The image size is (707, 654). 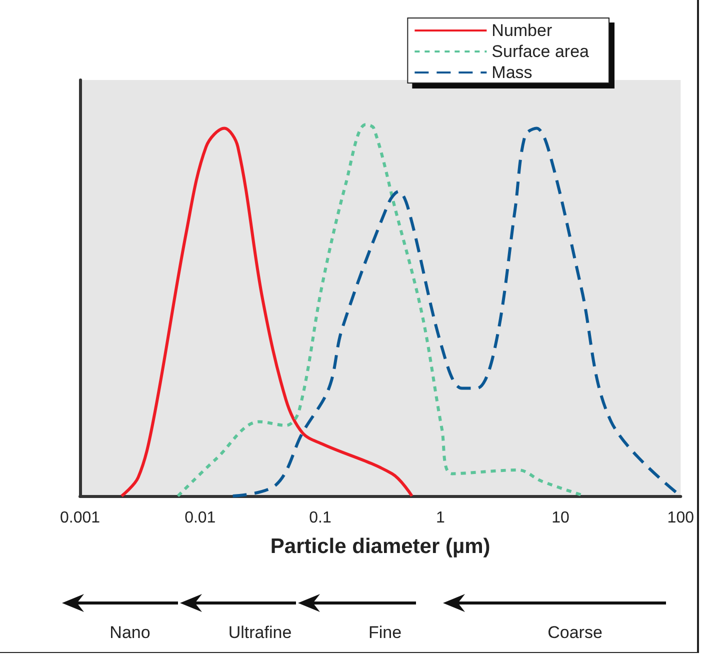 I want to click on x-tick-label: 1, so click(x=440, y=518).